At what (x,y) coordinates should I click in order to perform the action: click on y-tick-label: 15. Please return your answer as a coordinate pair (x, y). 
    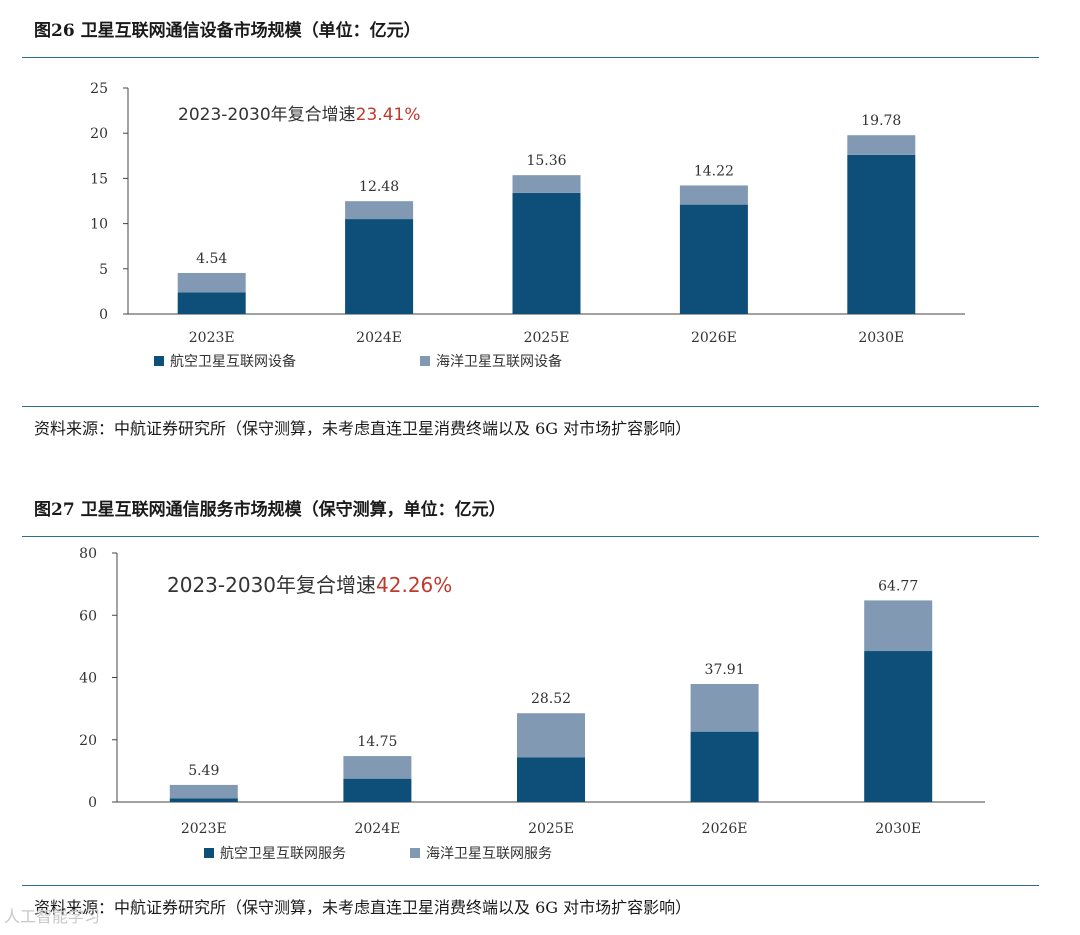
    Looking at the image, I should click on (99, 179).